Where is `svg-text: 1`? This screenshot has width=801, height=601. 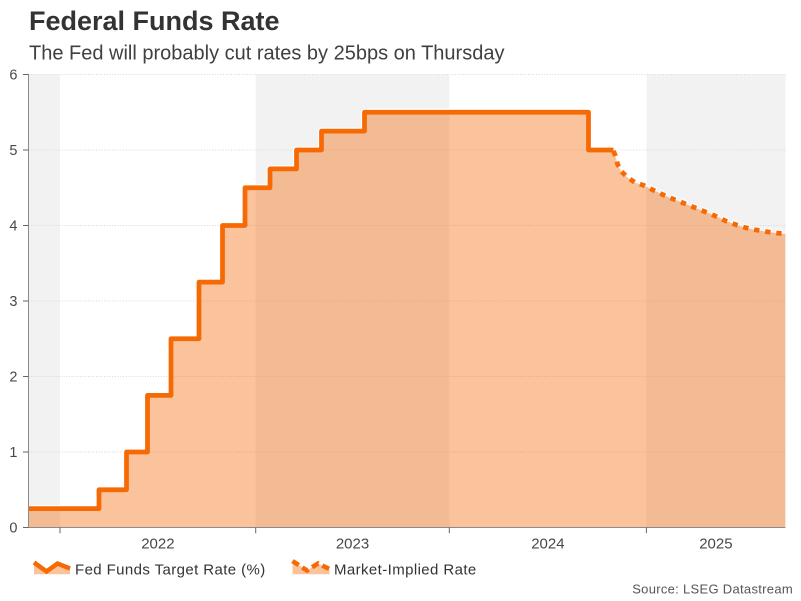 svg-text: 1 is located at coordinates (13, 453).